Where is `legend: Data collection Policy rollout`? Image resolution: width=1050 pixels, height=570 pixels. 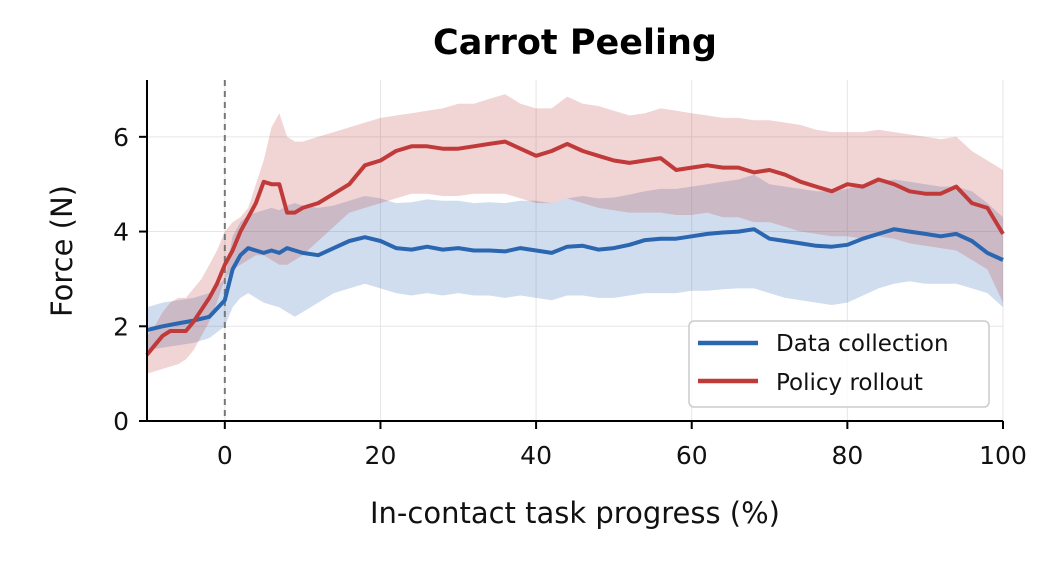 legend: Data collection Policy rollout is located at coordinates (839, 364).